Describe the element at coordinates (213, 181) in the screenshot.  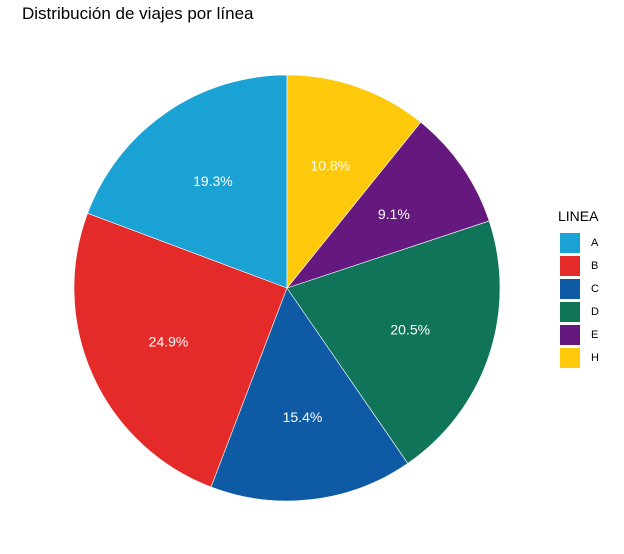
I see `slice-label-a: 19.3%` at that location.